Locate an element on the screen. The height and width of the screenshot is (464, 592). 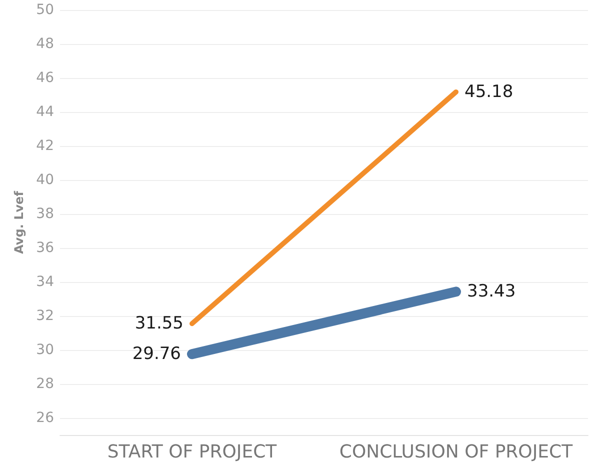
data-label: 29.76 is located at coordinates (156, 354).